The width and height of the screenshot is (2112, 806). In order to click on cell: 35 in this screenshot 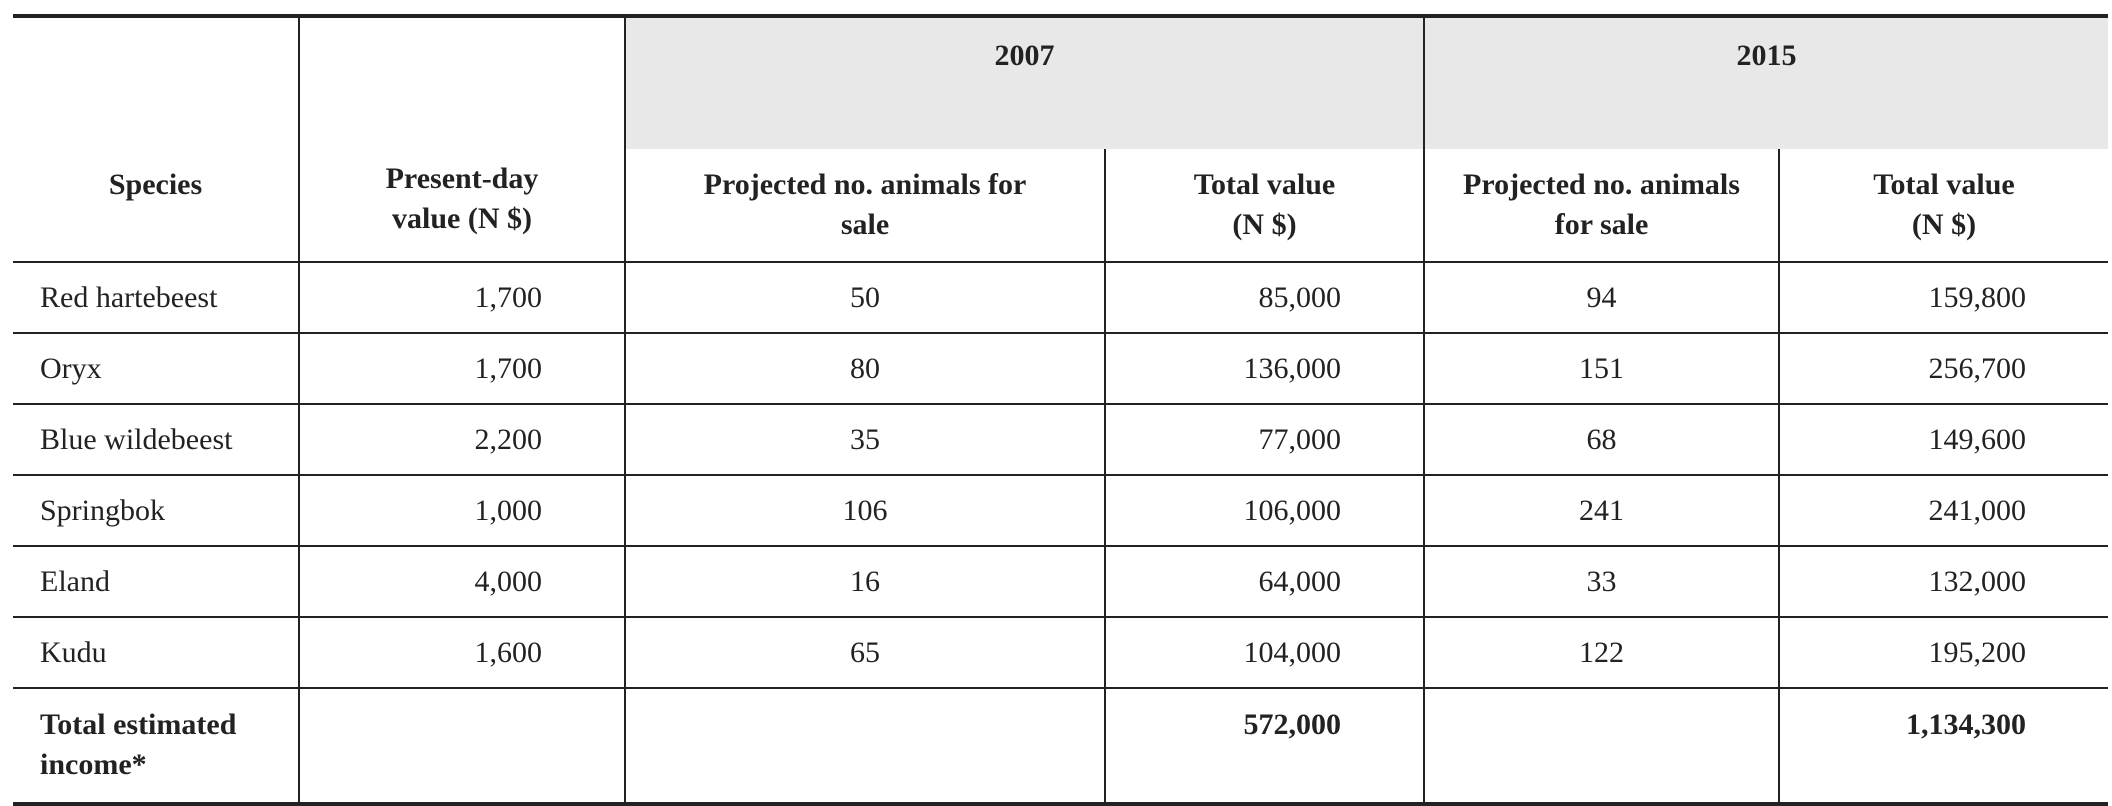, I will do `click(864, 439)`.